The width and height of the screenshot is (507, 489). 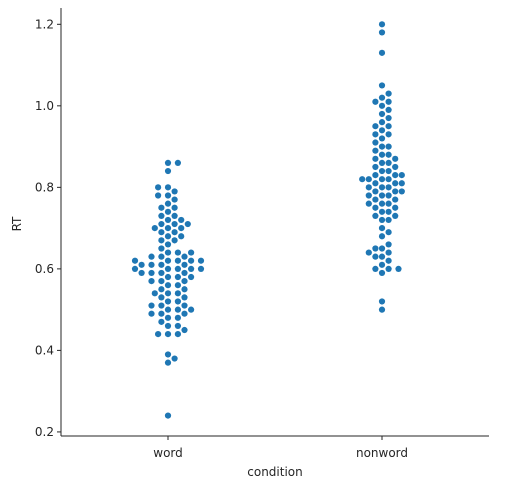 I want to click on y-tick-label: 0.2, so click(x=44, y=432).